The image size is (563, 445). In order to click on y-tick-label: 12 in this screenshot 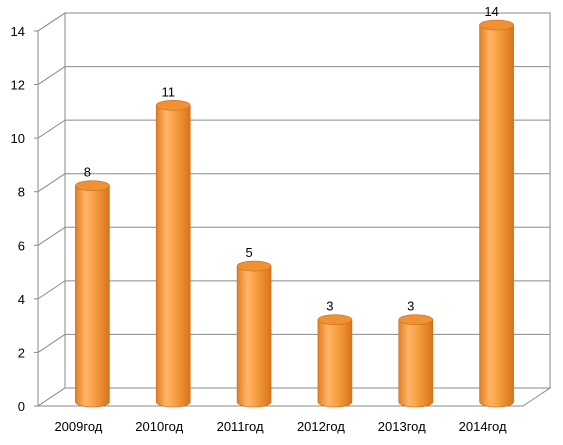, I will do `click(18, 85)`.